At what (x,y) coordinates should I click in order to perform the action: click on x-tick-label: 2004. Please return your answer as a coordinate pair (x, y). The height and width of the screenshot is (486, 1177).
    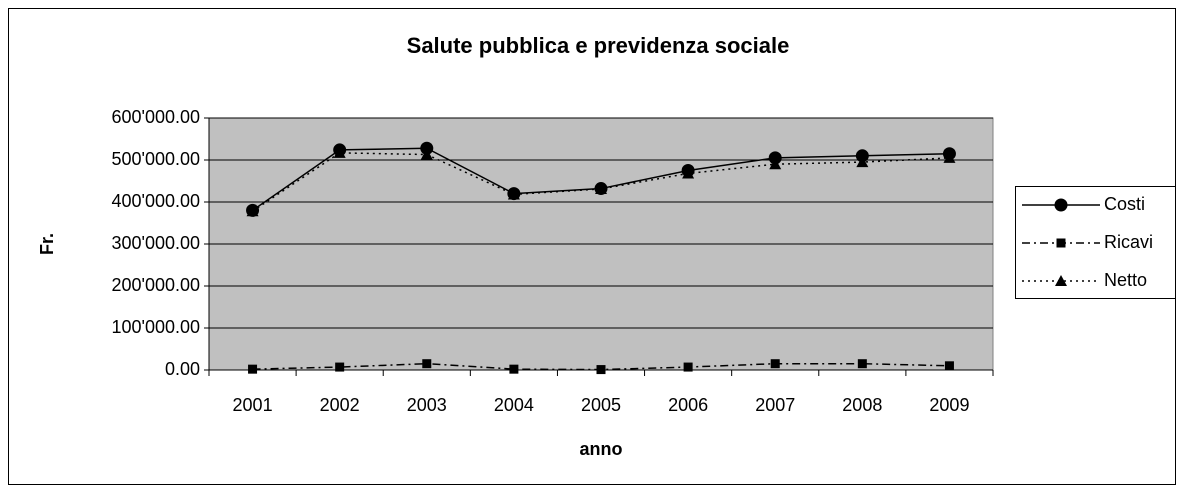
    Looking at the image, I should click on (514, 405).